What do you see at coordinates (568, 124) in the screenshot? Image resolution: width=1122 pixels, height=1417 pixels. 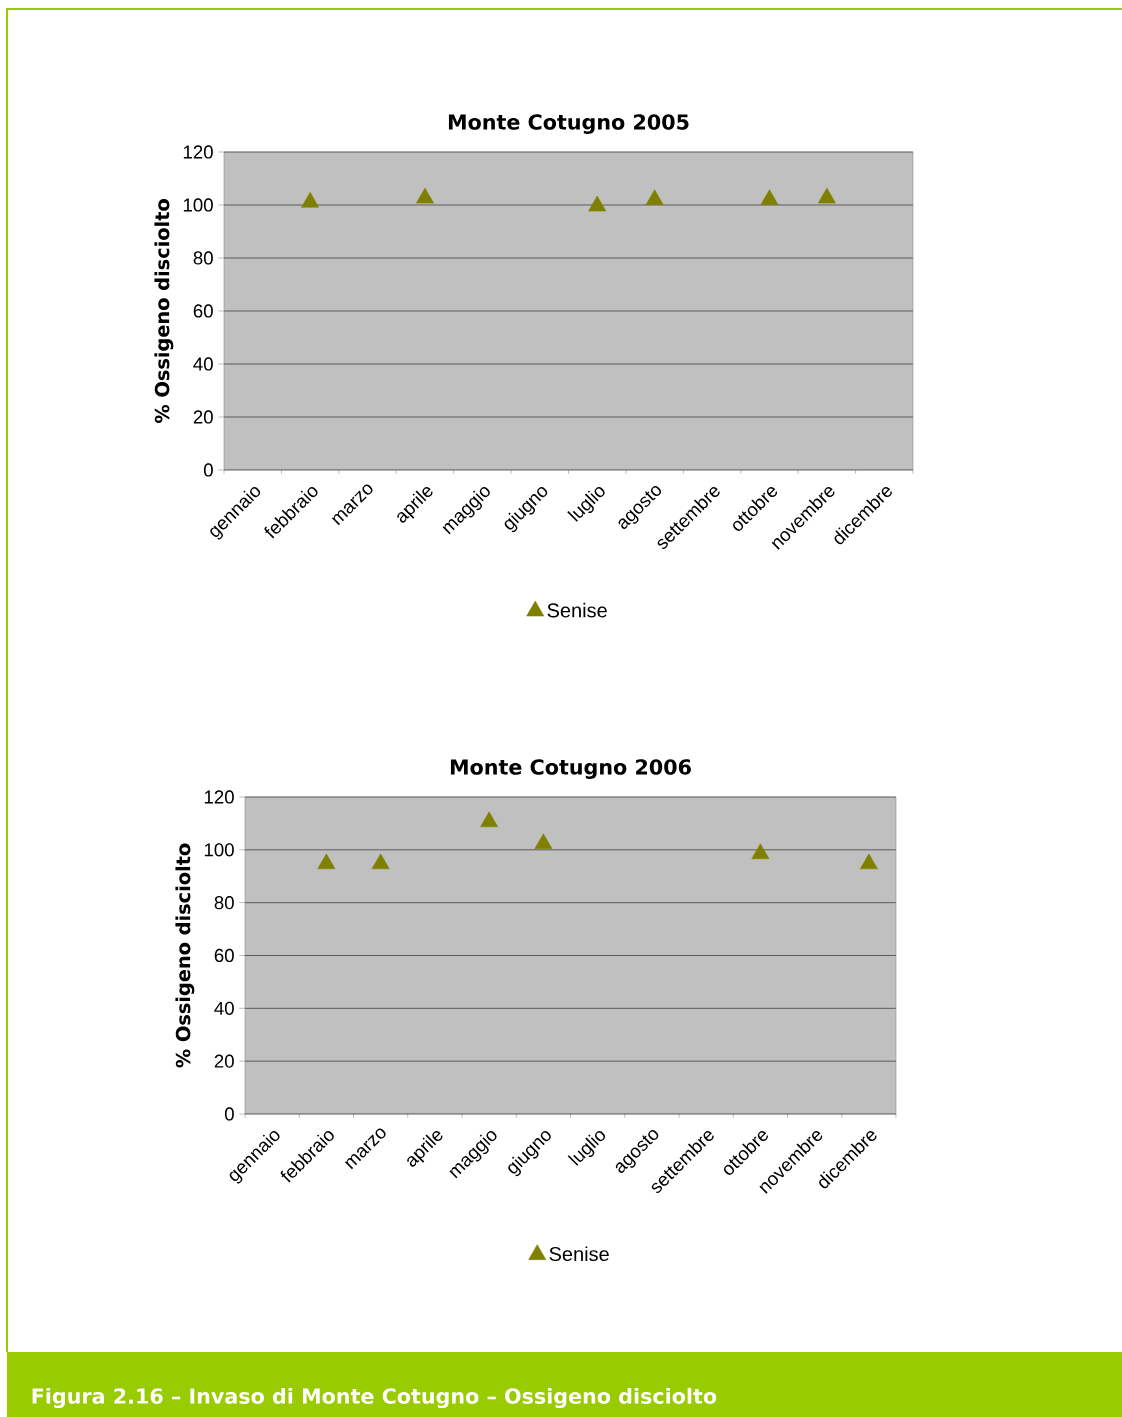 I see `chart-title: Monte Cotugno 2005` at bounding box center [568, 124].